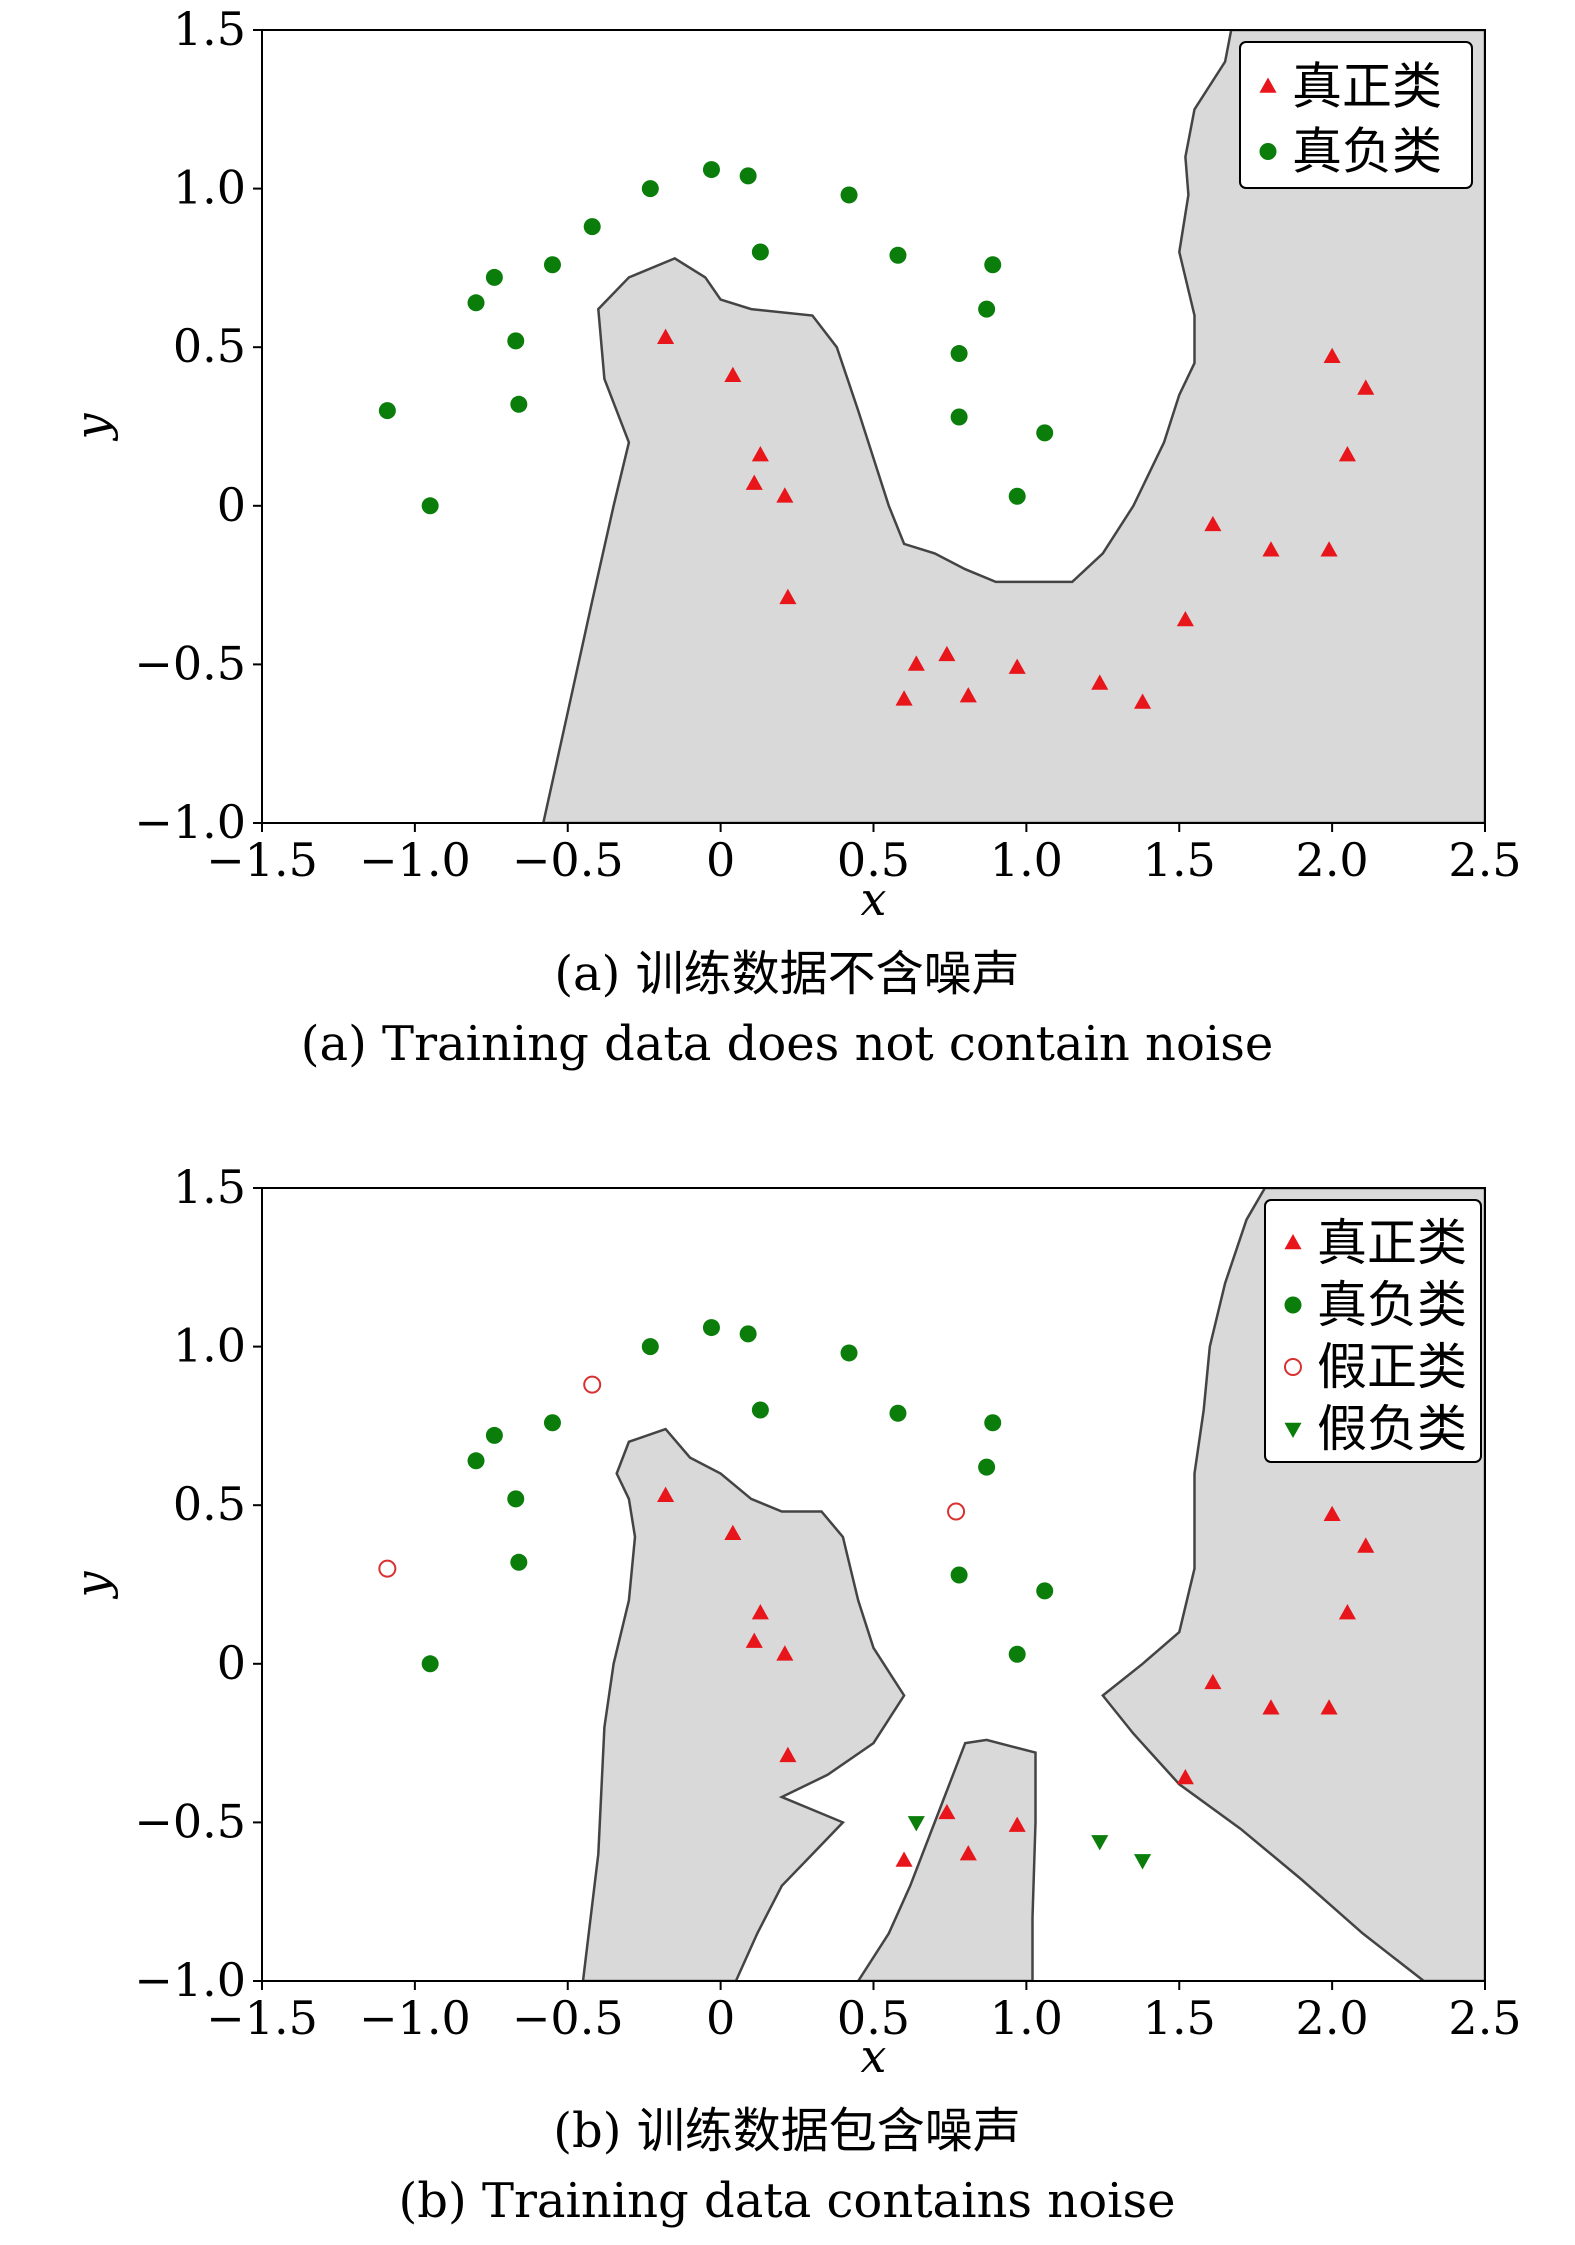 Image resolution: width=1575 pixels, height=2245 pixels. What do you see at coordinates (1026, 2018) in the screenshot?
I see `x-tick-label: 1.0` at bounding box center [1026, 2018].